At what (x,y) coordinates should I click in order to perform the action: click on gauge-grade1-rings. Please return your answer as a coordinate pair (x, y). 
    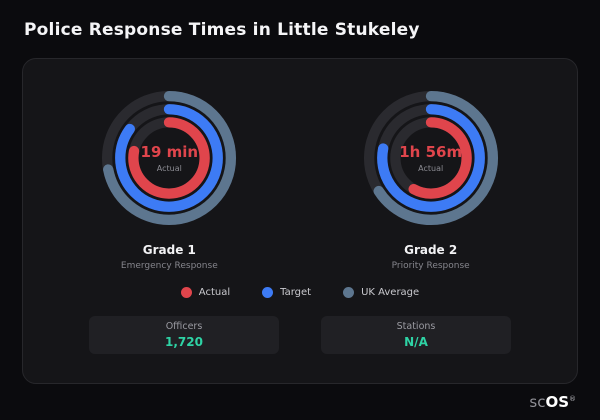
    Looking at the image, I should click on (169, 158).